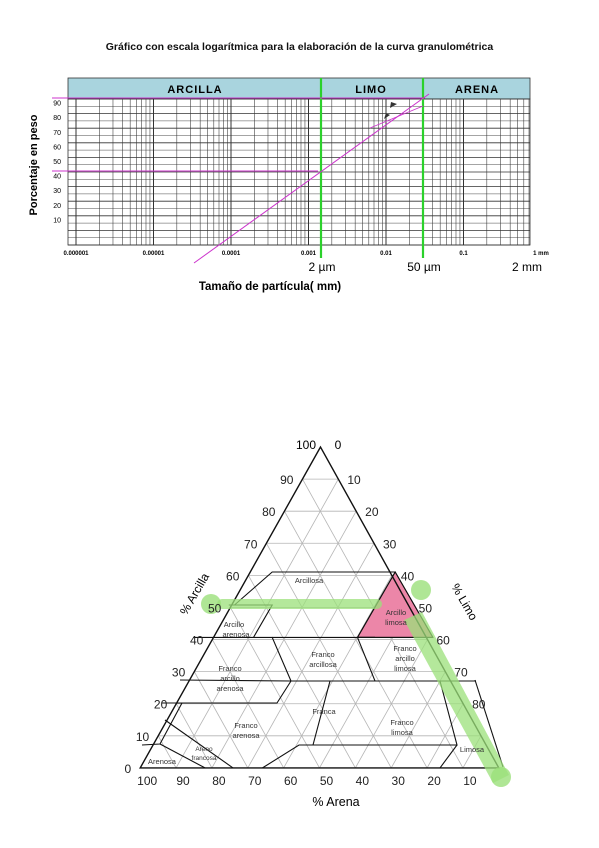 This screenshot has height=848, width=599. I want to click on x-tick-label: 0.000001, so click(76, 254).